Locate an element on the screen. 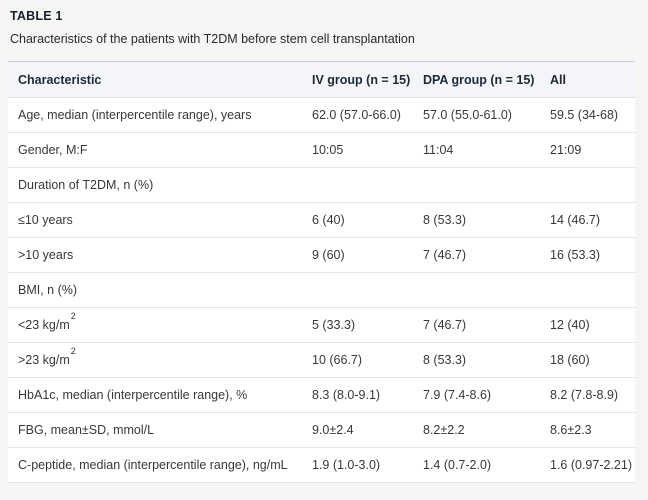 The width and height of the screenshot is (648, 500). table-label: TABLE 1 is located at coordinates (36, 16).